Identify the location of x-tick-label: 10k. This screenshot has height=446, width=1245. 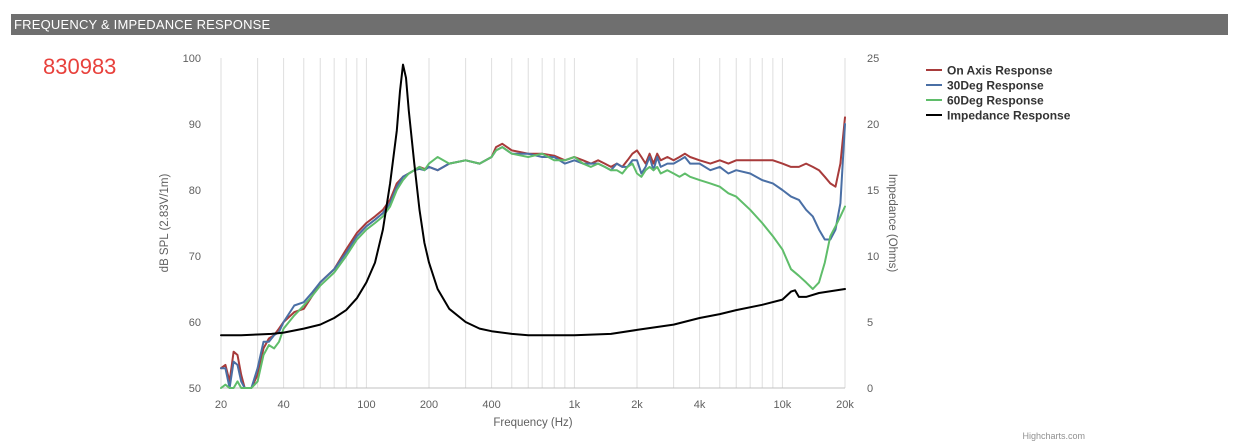
(783, 405).